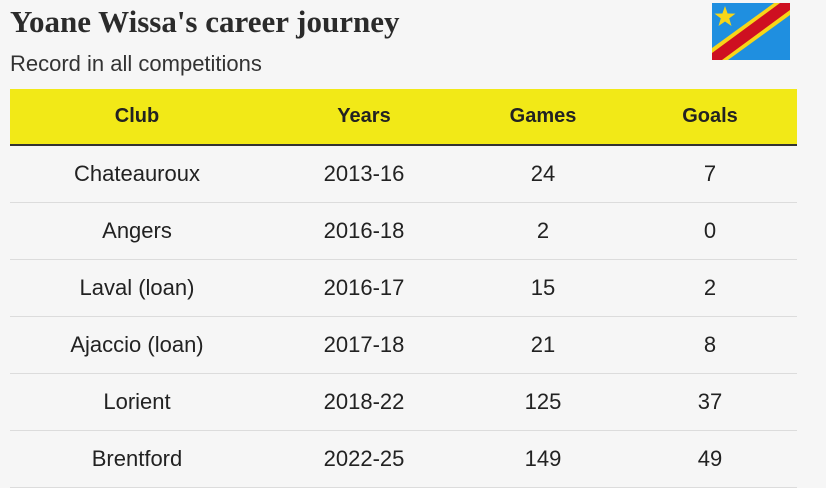 The height and width of the screenshot is (488, 826). Describe the element at coordinates (137, 173) in the screenshot. I see `table-cell: Chateauroux` at that location.